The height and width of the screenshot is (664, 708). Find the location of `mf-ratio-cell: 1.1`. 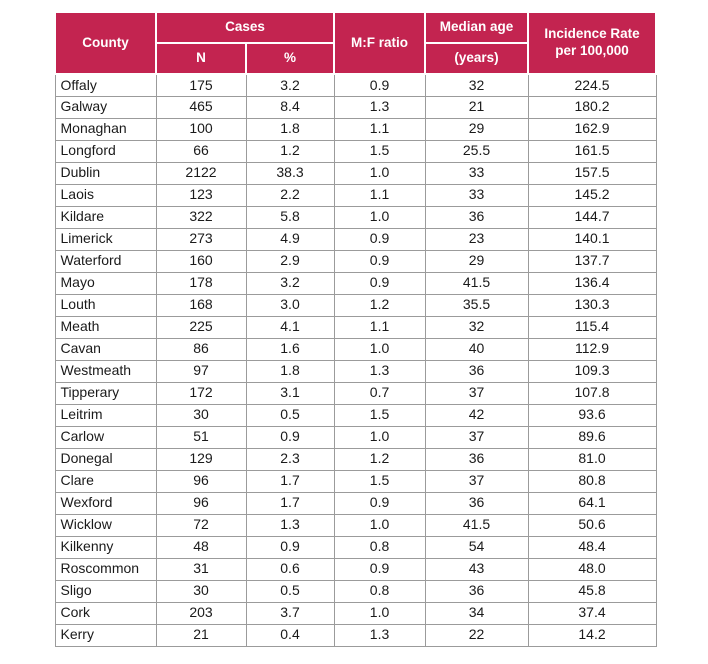

mf-ratio-cell: 1.1 is located at coordinates (379, 327).